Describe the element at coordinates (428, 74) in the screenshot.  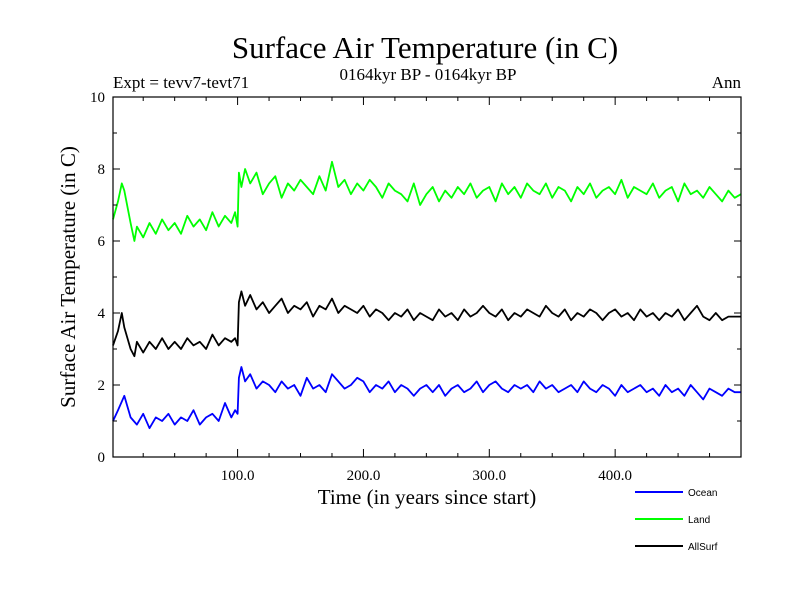
I see `chart-subtitle: 0164kyr BP - 0164kyr BP` at that location.